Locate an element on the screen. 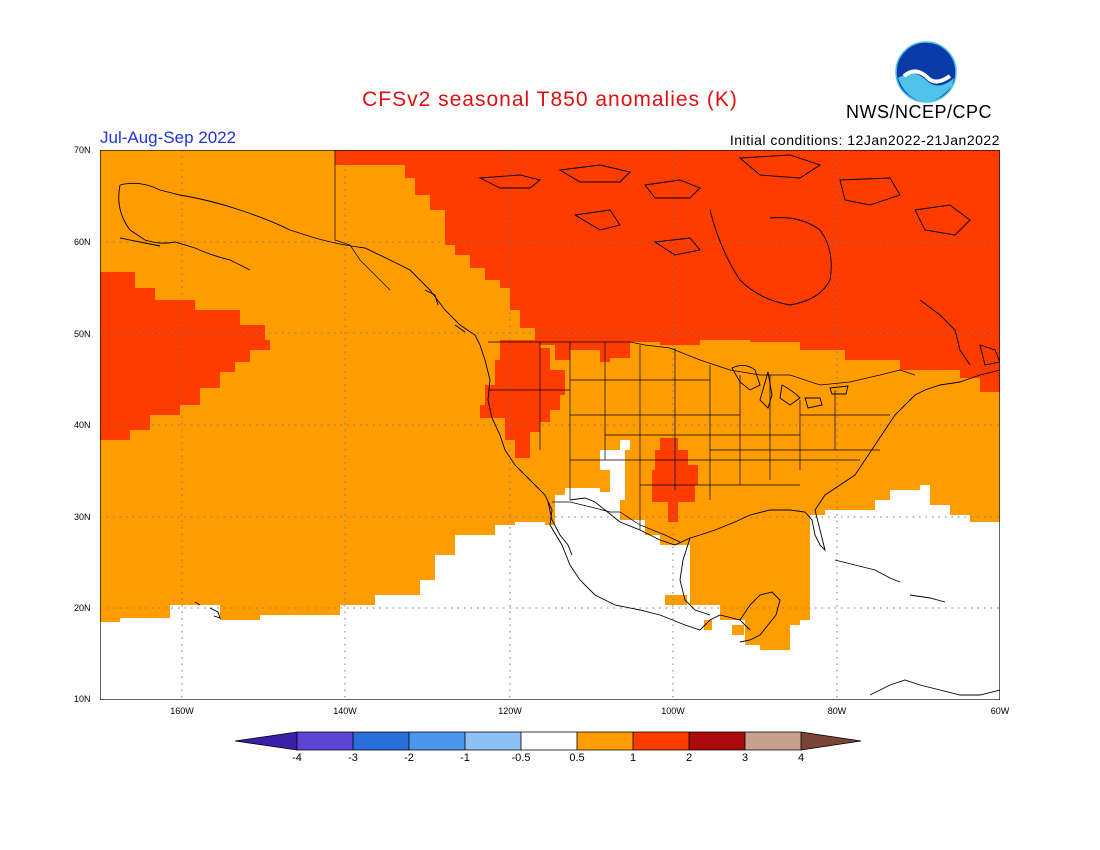  colorbar-label: 1 is located at coordinates (633, 758).